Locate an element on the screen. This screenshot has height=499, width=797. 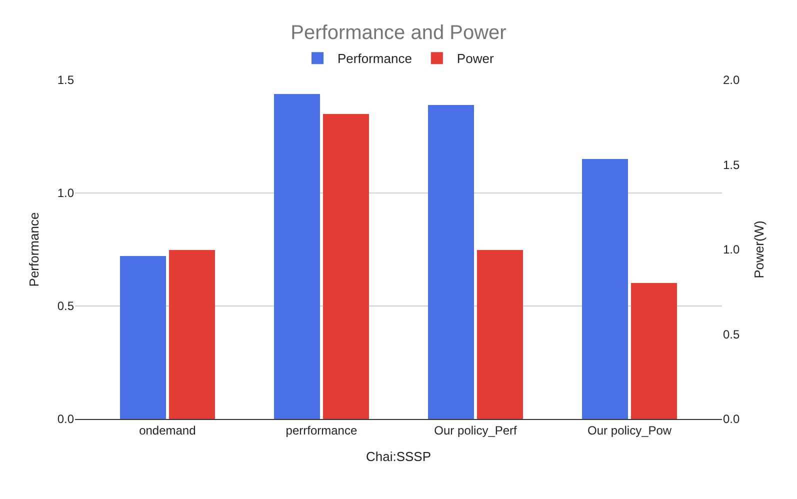
x-tick-label: Our policy_Perf is located at coordinates (476, 430).